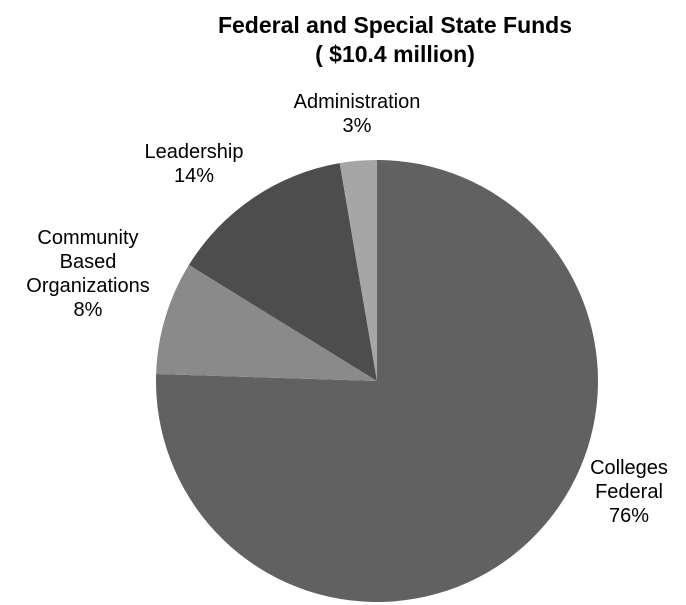  I want to click on slice-percent-2: 14%, so click(194, 176).